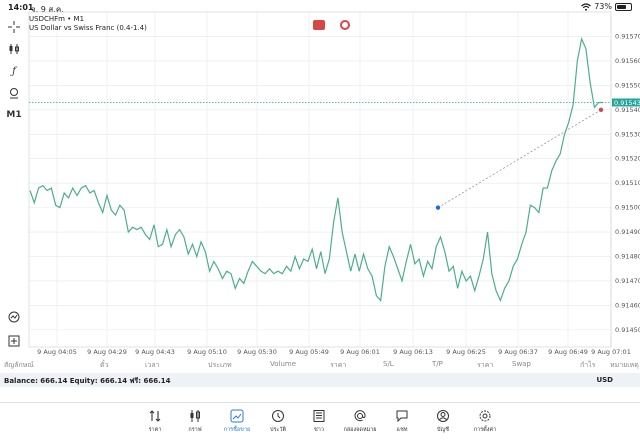 The image size is (640, 447). What do you see at coordinates (627, 85) in the screenshot?
I see `y-tick-label: 0.91550` at bounding box center [627, 85].